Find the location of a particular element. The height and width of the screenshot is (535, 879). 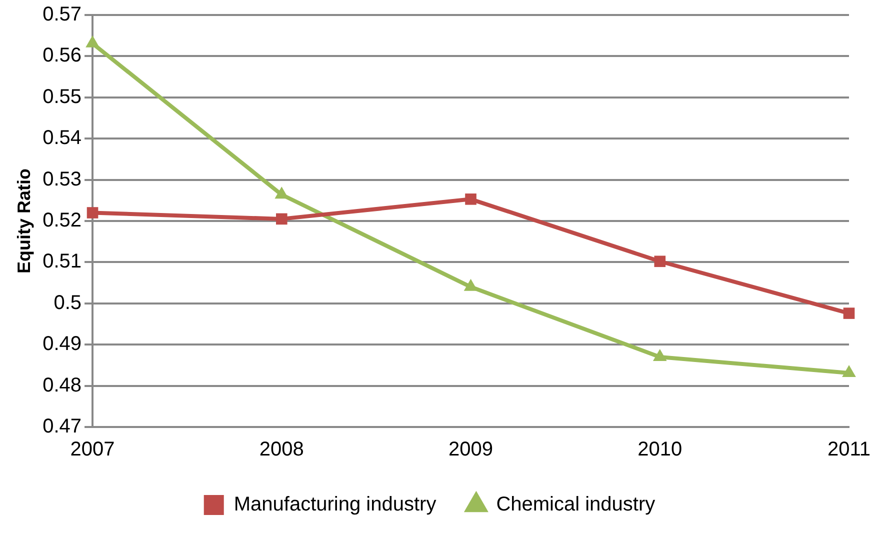

y-tick-label: 0.57 is located at coordinates (62, 15).